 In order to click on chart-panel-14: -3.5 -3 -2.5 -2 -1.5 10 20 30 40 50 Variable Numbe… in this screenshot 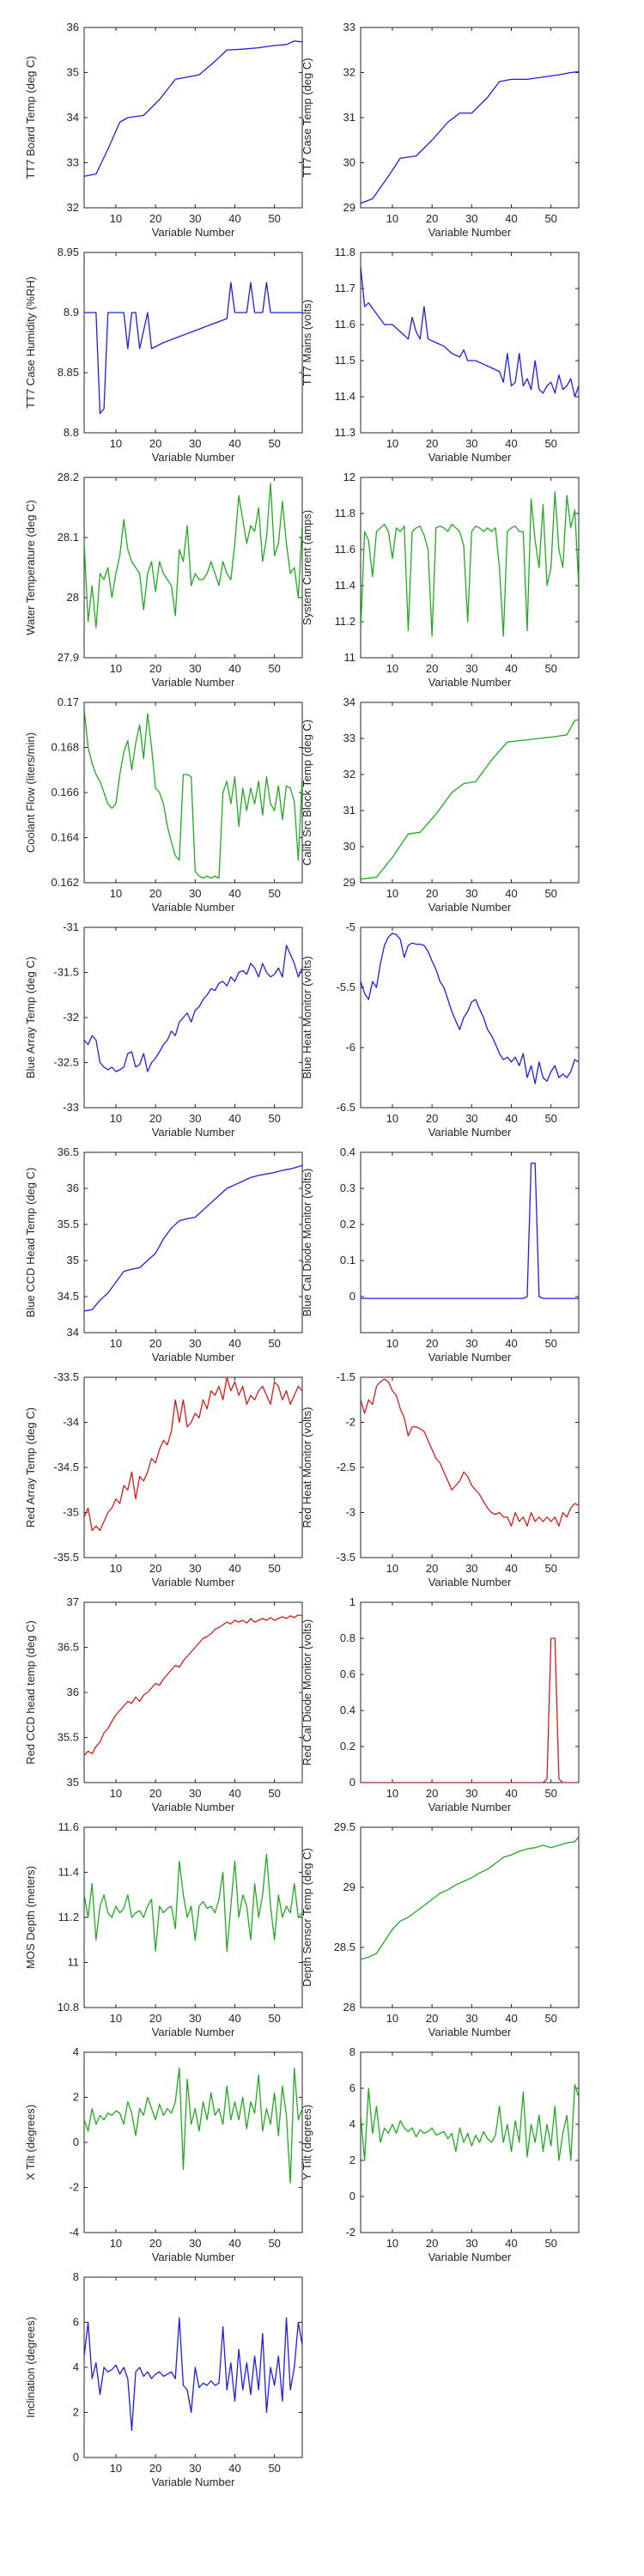, I will do `click(441, 1480)`.